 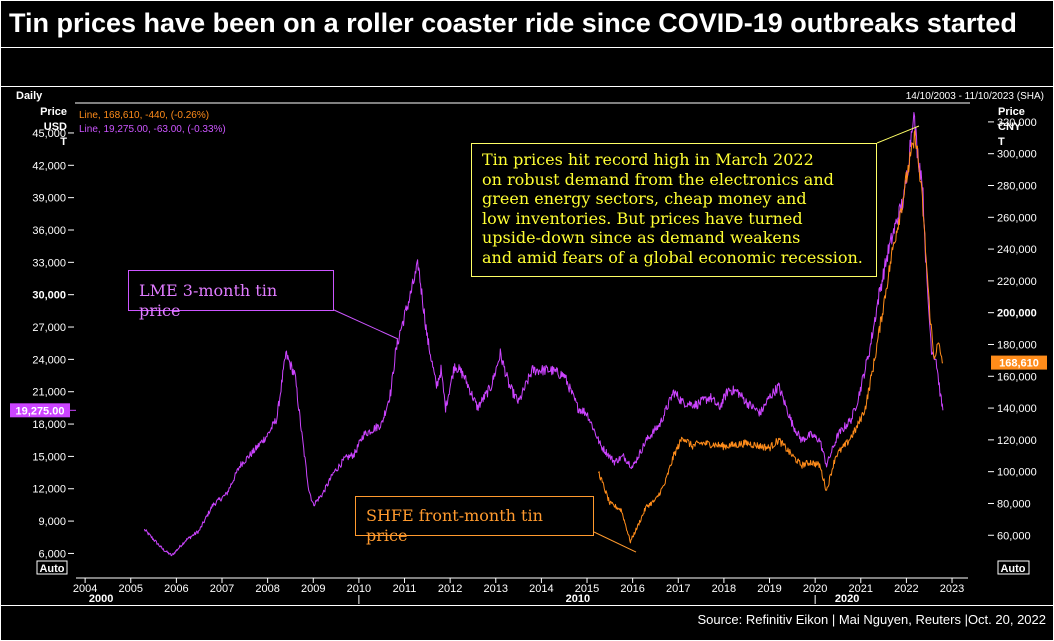 I want to click on right-tick-label: 180,000, so click(x=1017, y=345).